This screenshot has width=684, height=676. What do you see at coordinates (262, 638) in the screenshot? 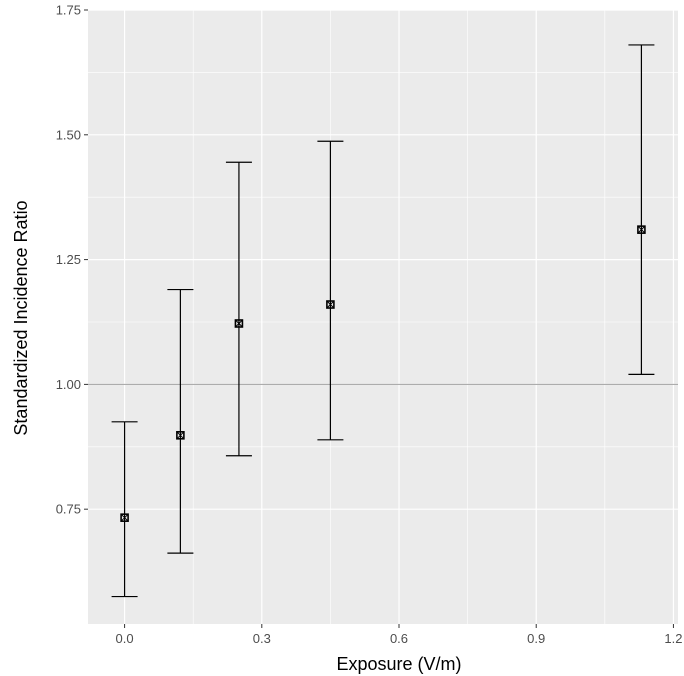
I see `x-tick-label: 0.3` at bounding box center [262, 638].